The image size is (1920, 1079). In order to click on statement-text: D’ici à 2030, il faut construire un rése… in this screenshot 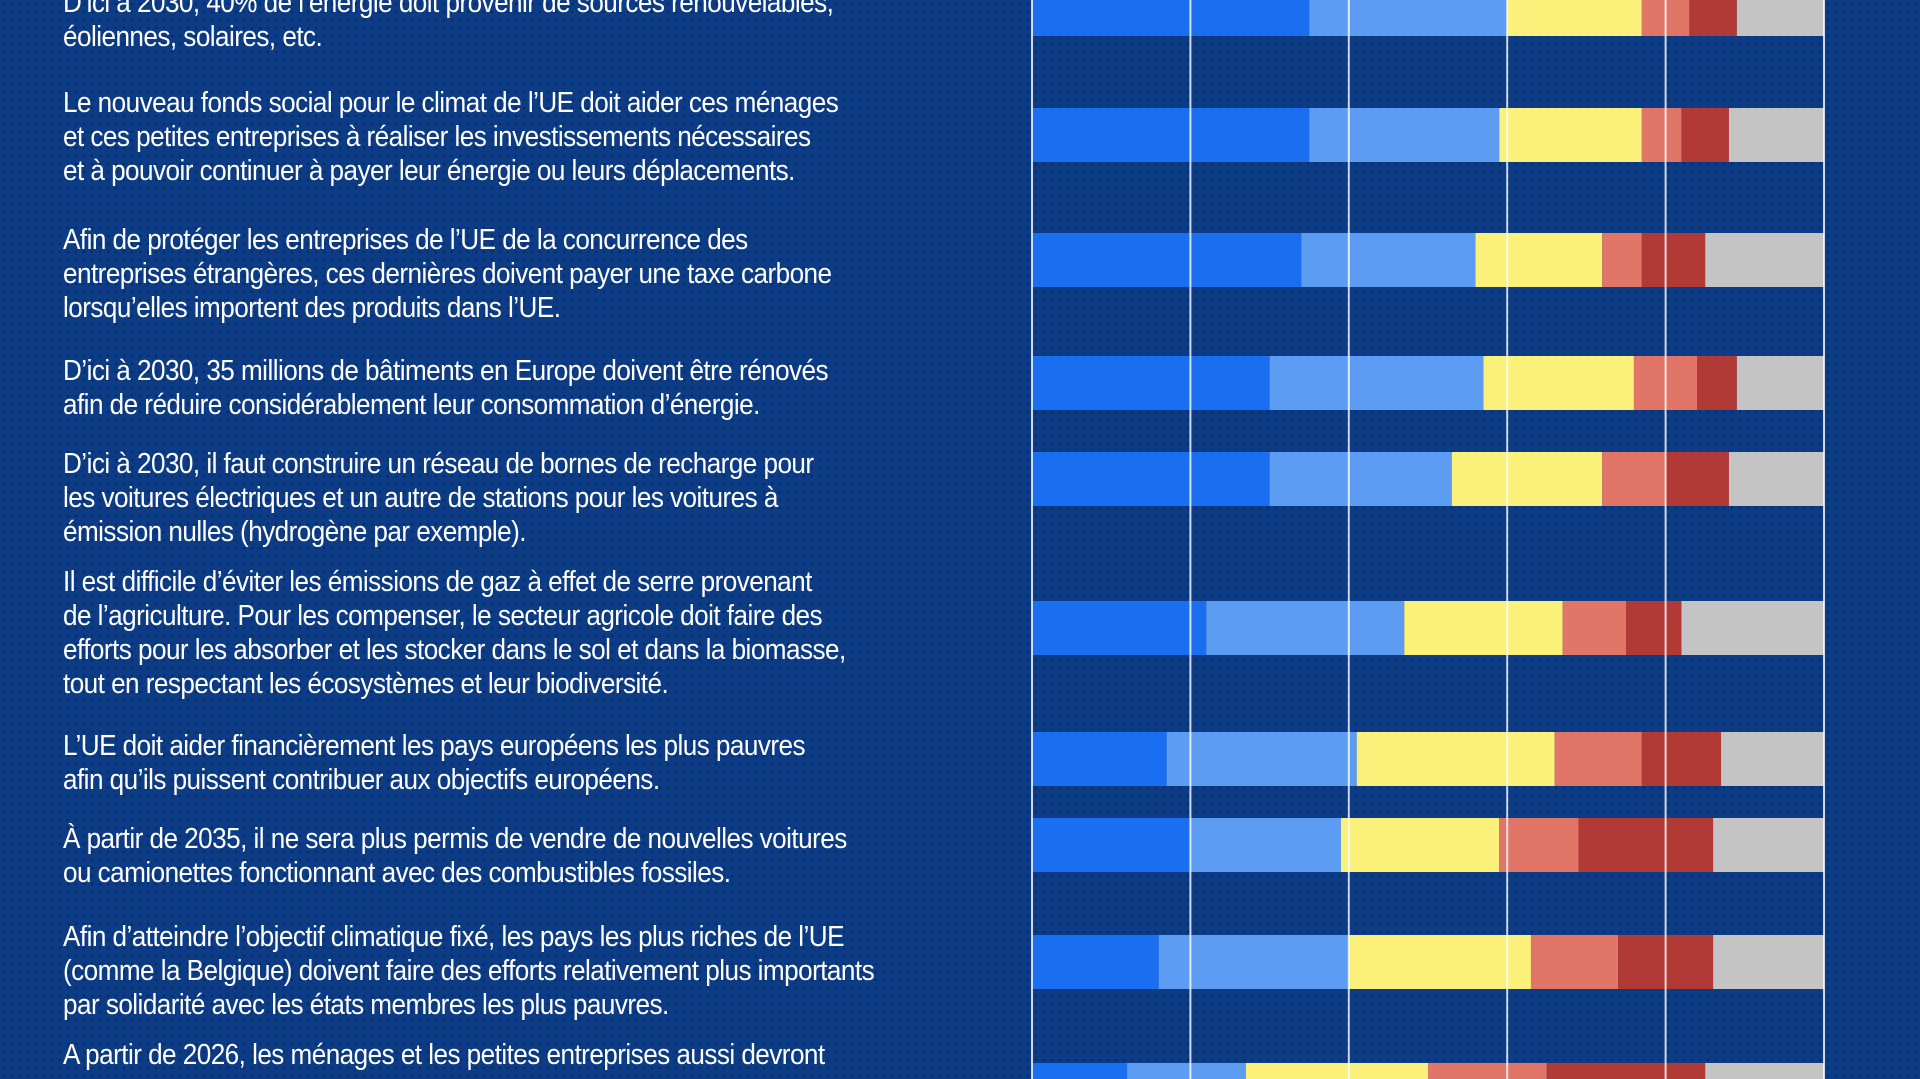, I will do `click(438, 498)`.